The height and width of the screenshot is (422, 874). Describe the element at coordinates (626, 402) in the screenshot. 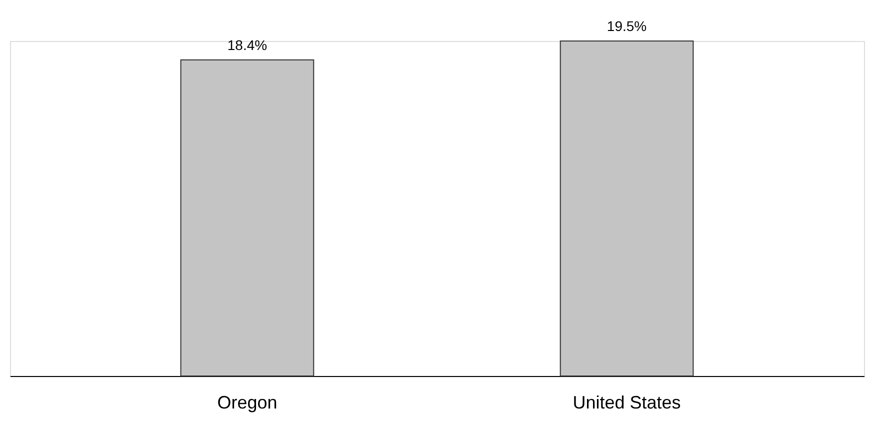

I see `x-tick-label: United States` at that location.